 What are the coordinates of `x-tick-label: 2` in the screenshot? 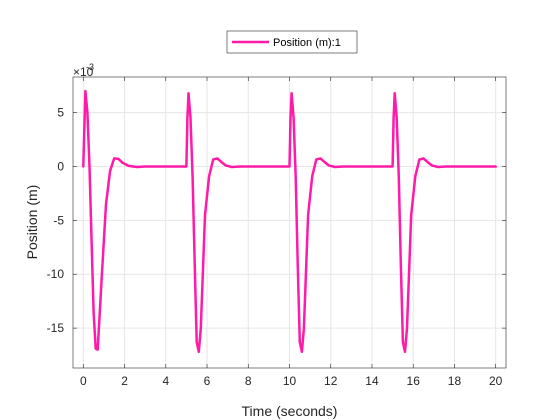 It's located at (124, 381).